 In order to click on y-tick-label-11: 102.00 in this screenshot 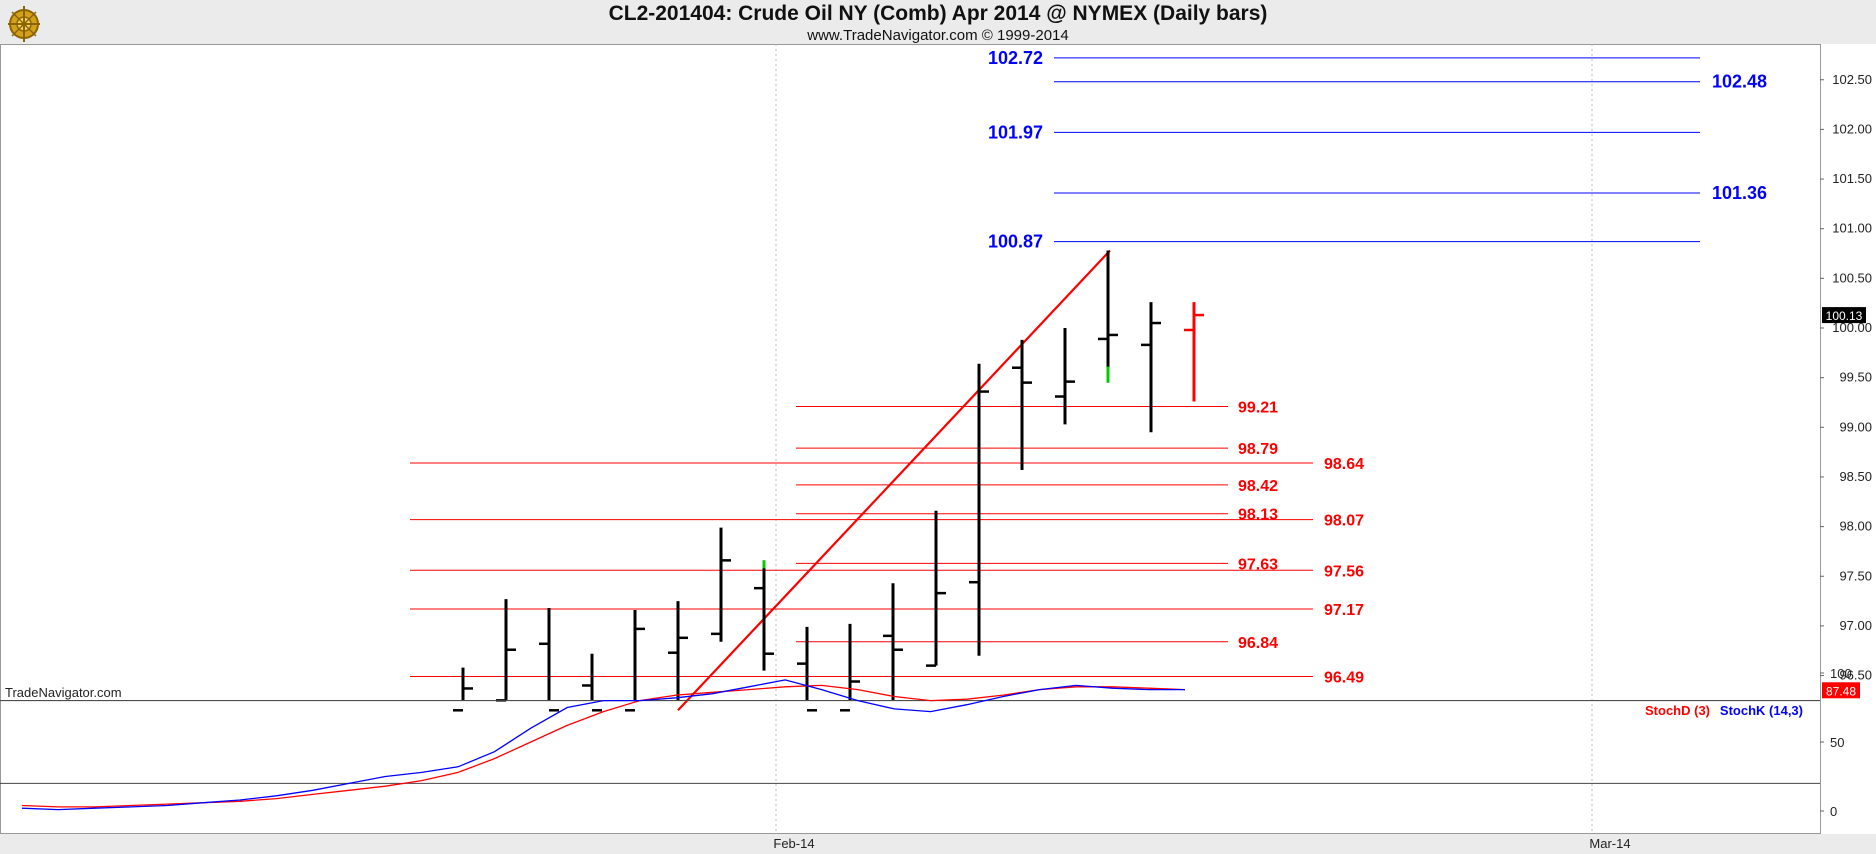, I will do `click(1852, 128)`.